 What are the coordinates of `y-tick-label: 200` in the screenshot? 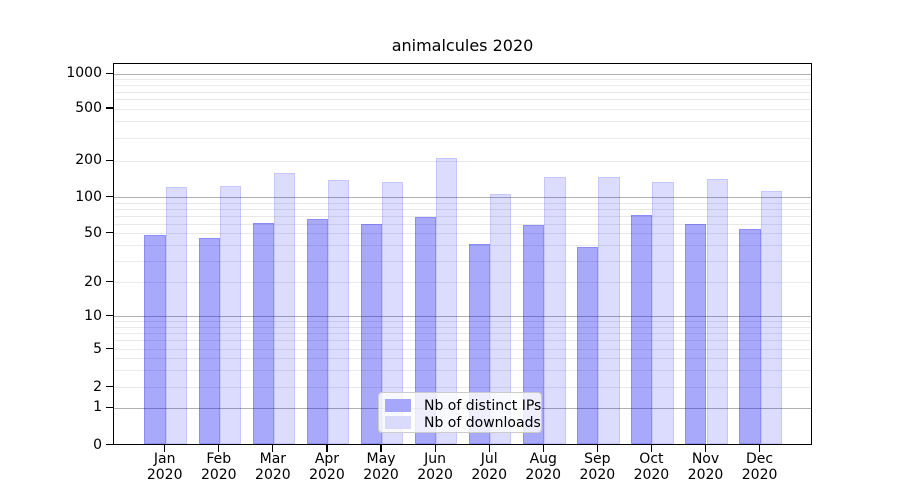 It's located at (88, 160).